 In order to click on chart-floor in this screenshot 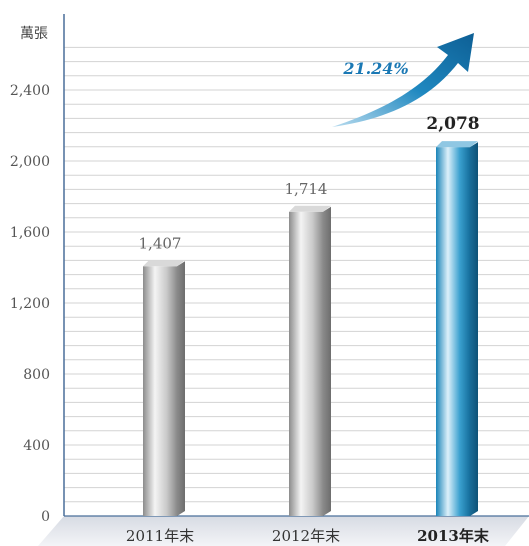, I will do `click(283, 531)`.